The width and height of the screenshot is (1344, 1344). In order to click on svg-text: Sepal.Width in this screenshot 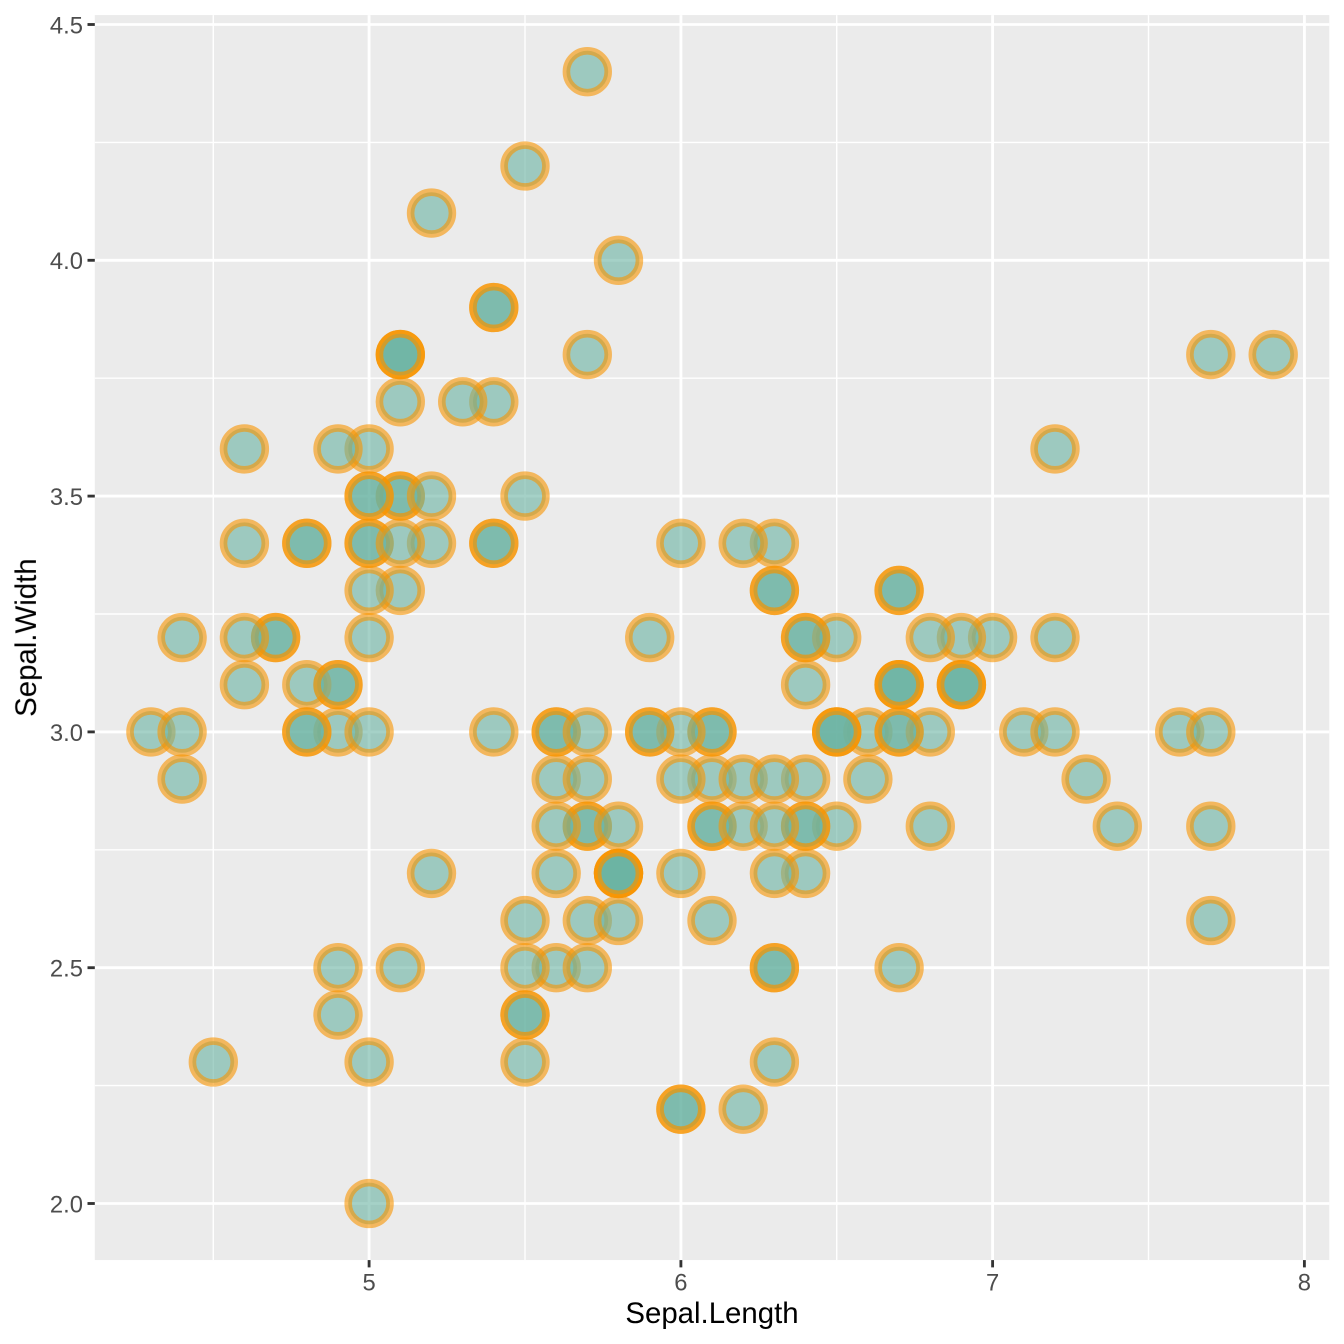, I will do `click(26, 637)`.